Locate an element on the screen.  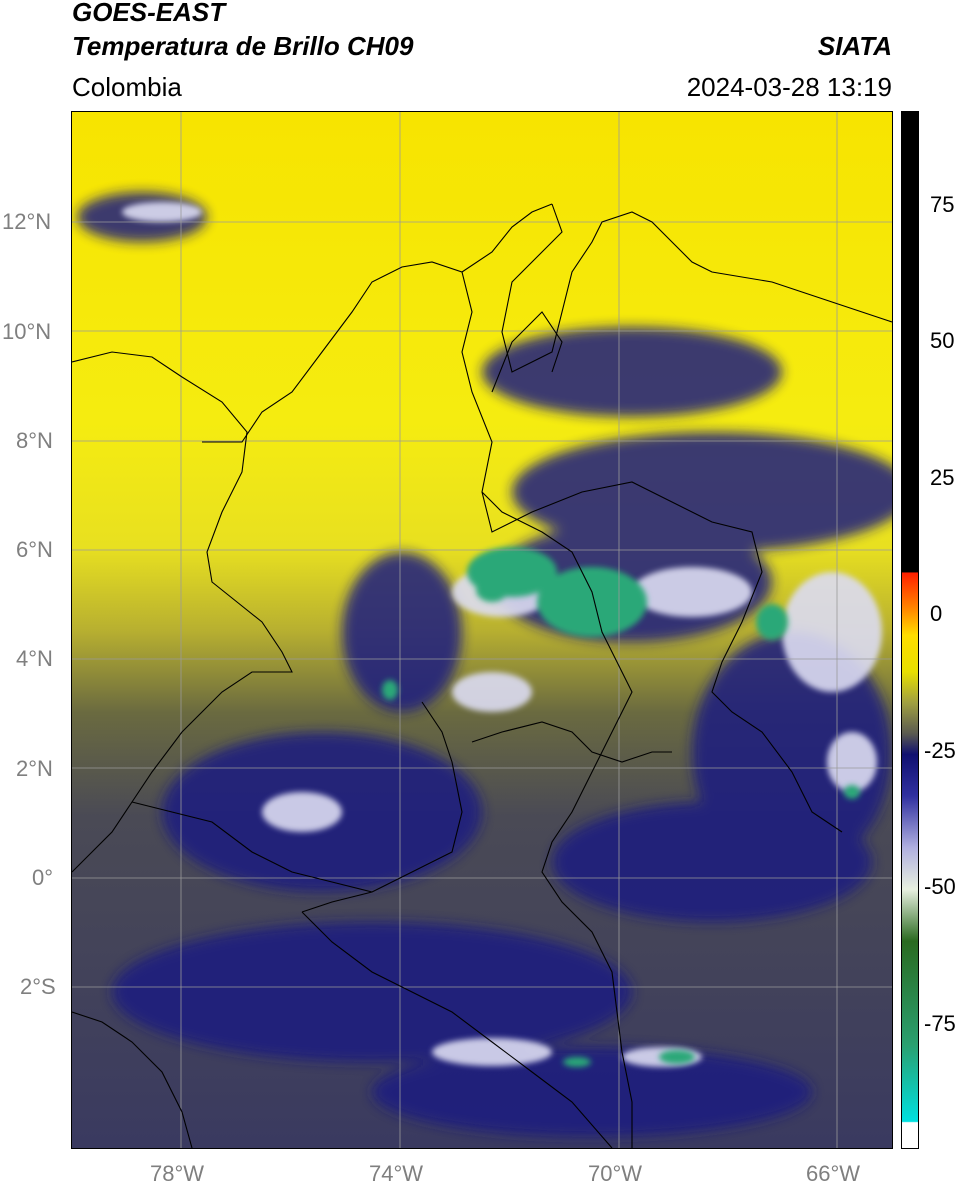
colorbar-tick-label: -50 is located at coordinates (940, 886).